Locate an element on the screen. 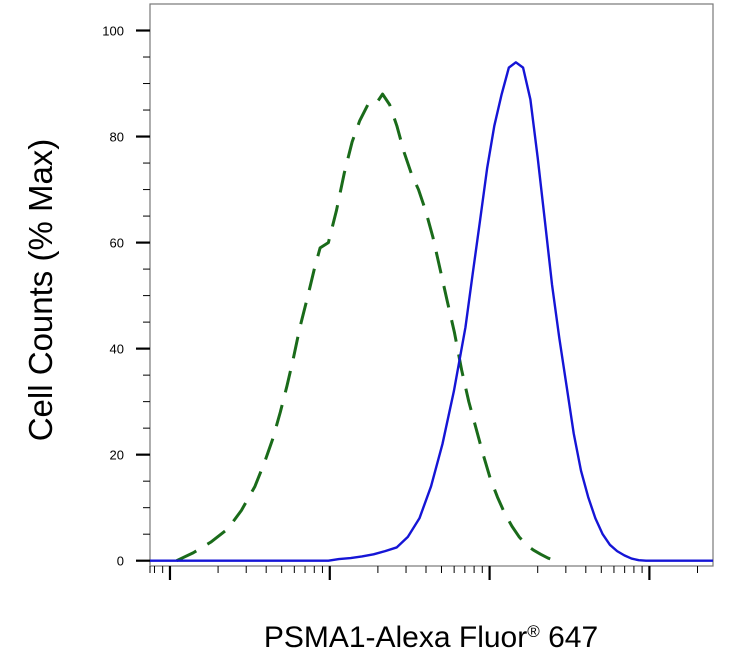 The image size is (749, 670). y-tick-label: 100 is located at coordinates (113, 31).